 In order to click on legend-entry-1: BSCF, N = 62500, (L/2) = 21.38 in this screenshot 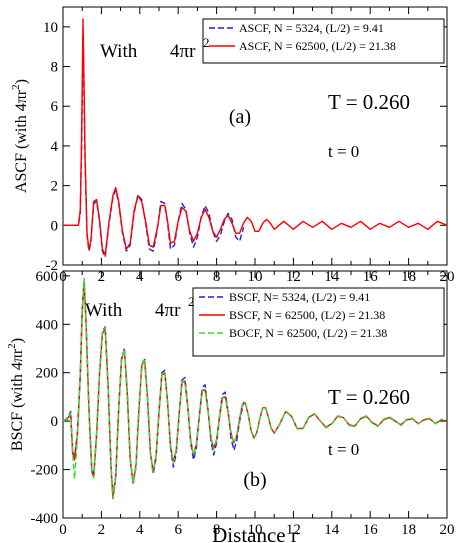, I will do `click(307, 315)`.